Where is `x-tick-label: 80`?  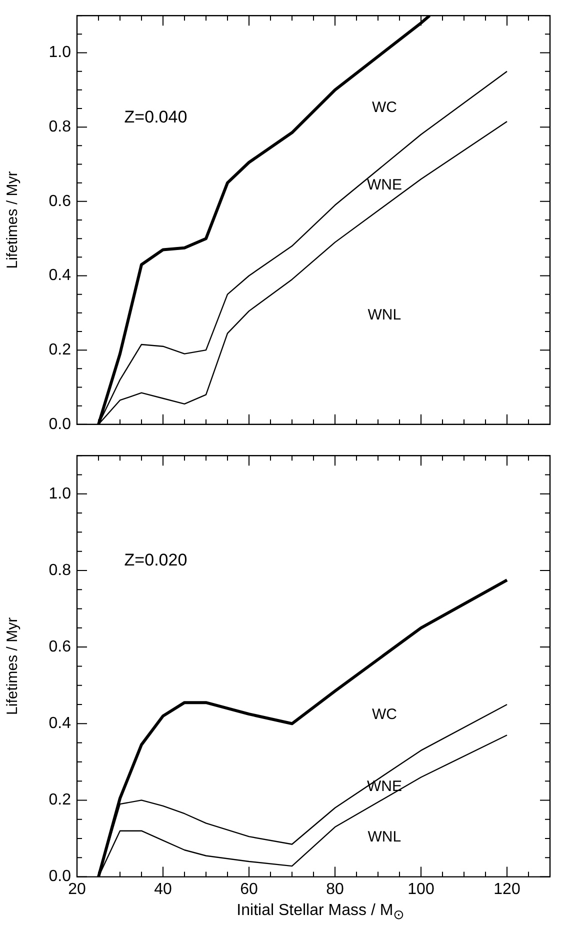
x-tick-label: 80 is located at coordinates (335, 889).